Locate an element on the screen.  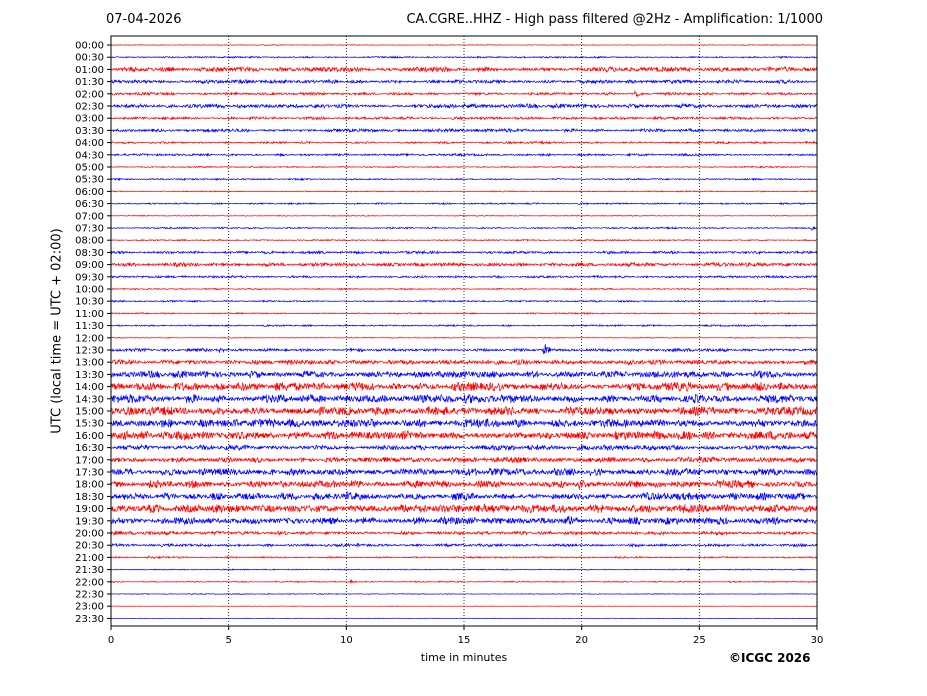
y-tick-label: 07:30 is located at coordinates (89, 229).